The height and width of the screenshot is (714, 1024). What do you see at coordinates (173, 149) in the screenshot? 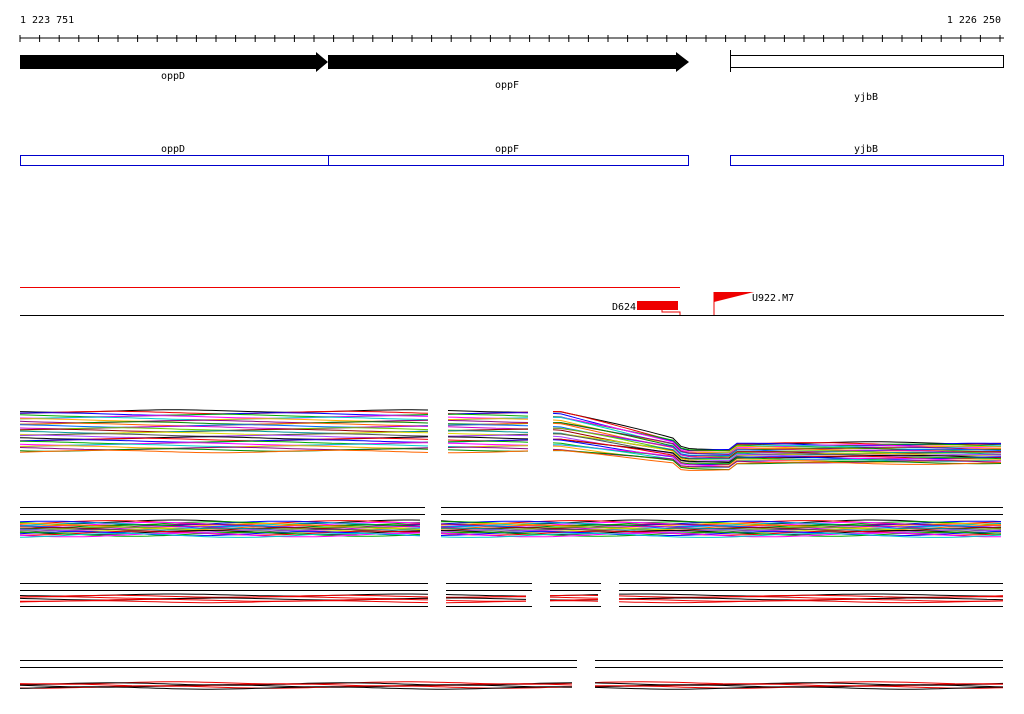
I see `annotation-label: oppD` at bounding box center [173, 149].